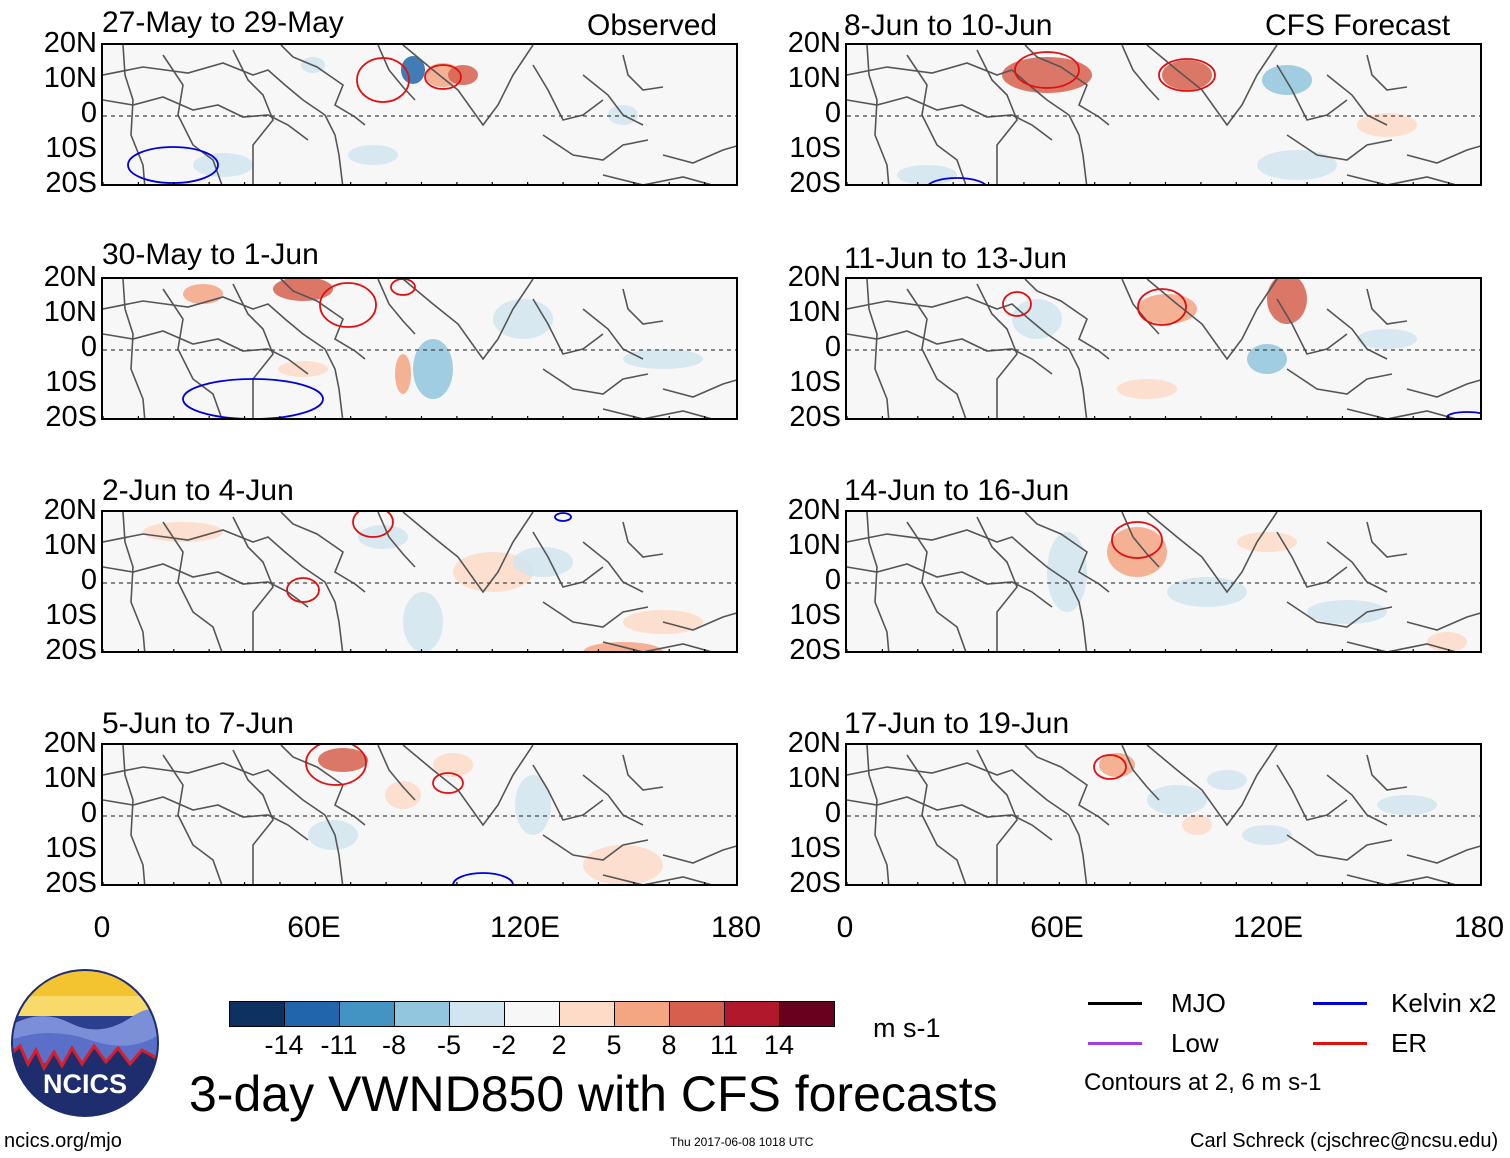 The height and width of the screenshot is (1158, 1510). Describe the element at coordinates (724, 1045) in the screenshot. I see `colorbar-label: 11` at that location.